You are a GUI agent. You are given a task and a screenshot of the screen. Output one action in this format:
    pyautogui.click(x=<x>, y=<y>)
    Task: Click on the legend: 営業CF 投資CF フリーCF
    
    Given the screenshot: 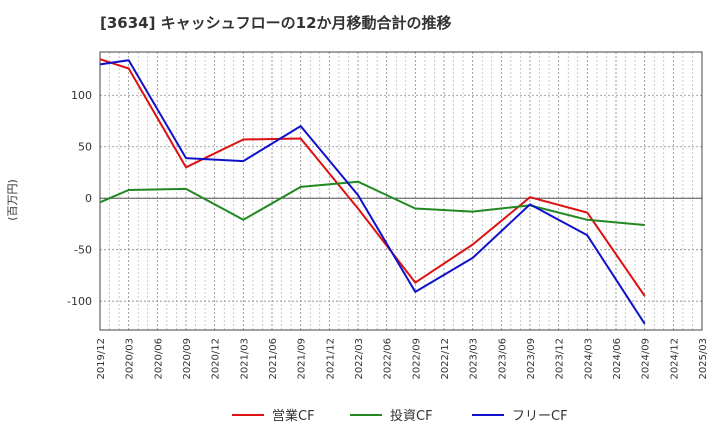 What is the action you would take?
    pyautogui.click(x=400, y=416)
    